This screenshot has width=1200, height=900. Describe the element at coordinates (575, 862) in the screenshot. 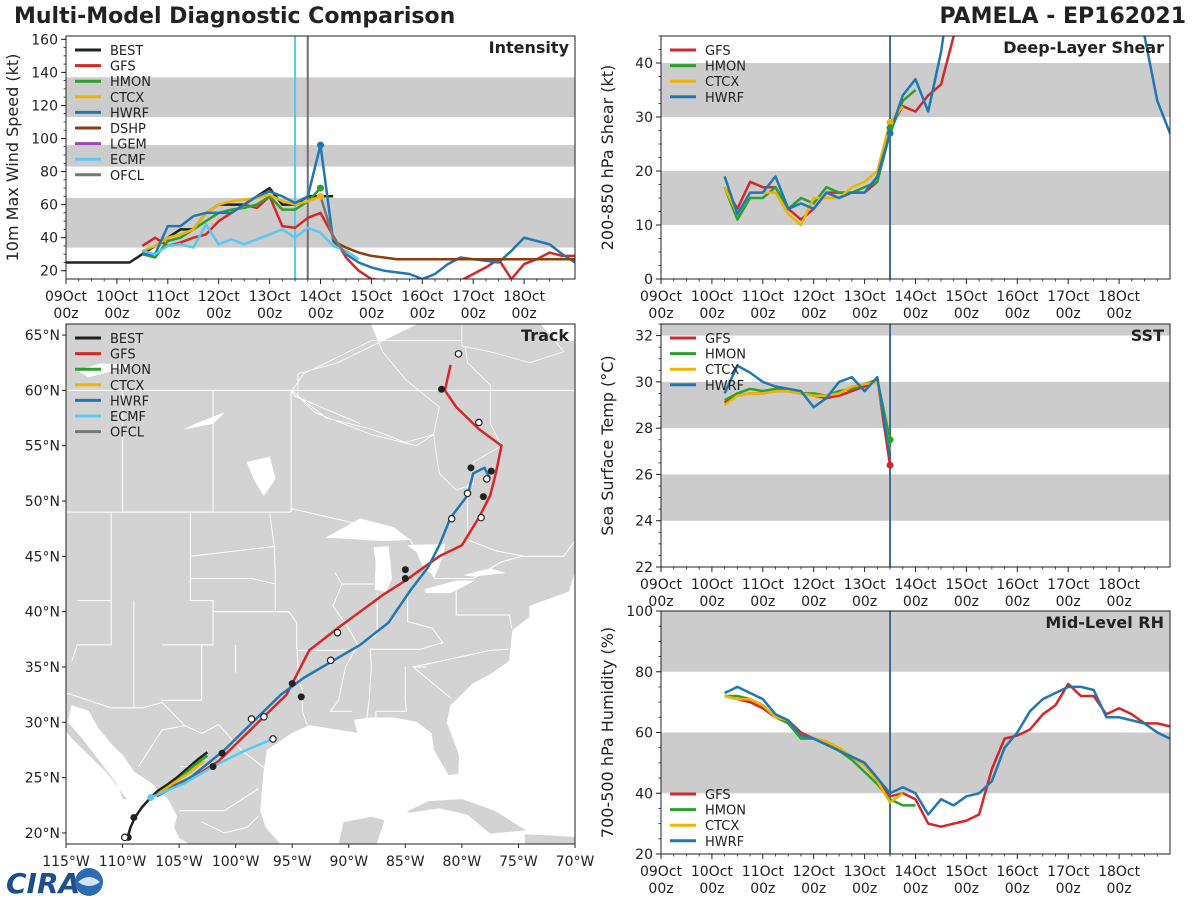

I see `lon-label: 70°W` at that location.